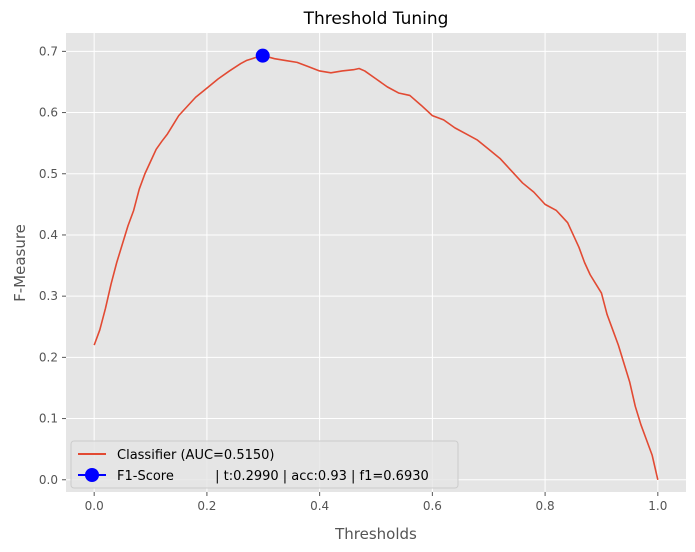 This screenshot has height=552, width=695. Describe the element at coordinates (376, 502) in the screenshot. I see `x-axis-ticks: 0.0 0.2 0.4 0.6 0.8 1.0` at that location.